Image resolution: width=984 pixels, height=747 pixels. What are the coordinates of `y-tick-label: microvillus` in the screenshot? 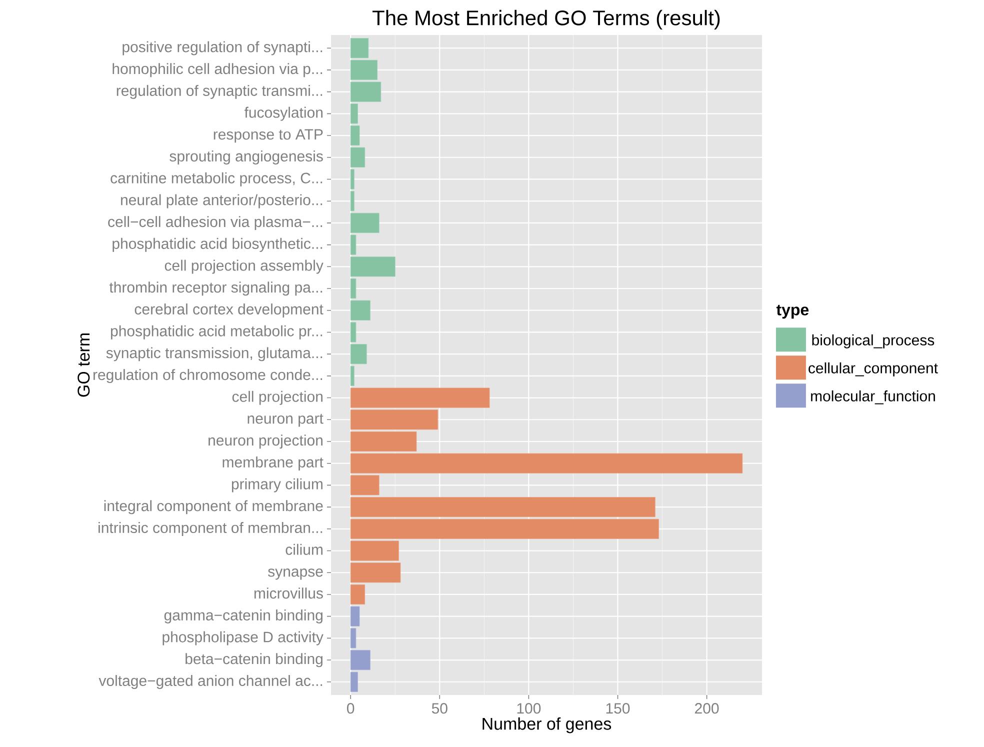 It's located at (288, 593).